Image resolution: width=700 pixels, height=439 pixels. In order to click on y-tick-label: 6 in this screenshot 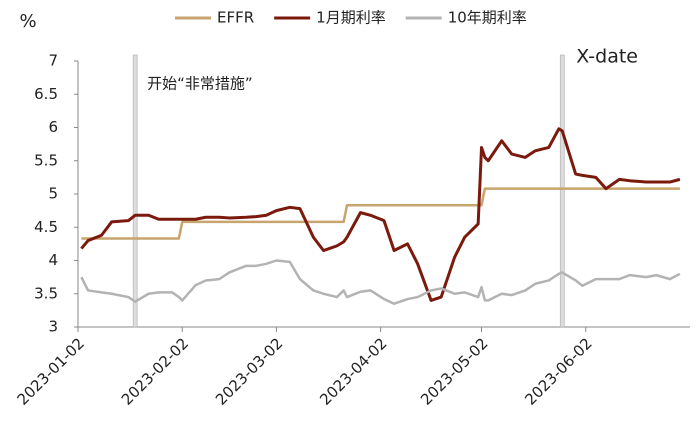, I will do `click(53, 127)`.